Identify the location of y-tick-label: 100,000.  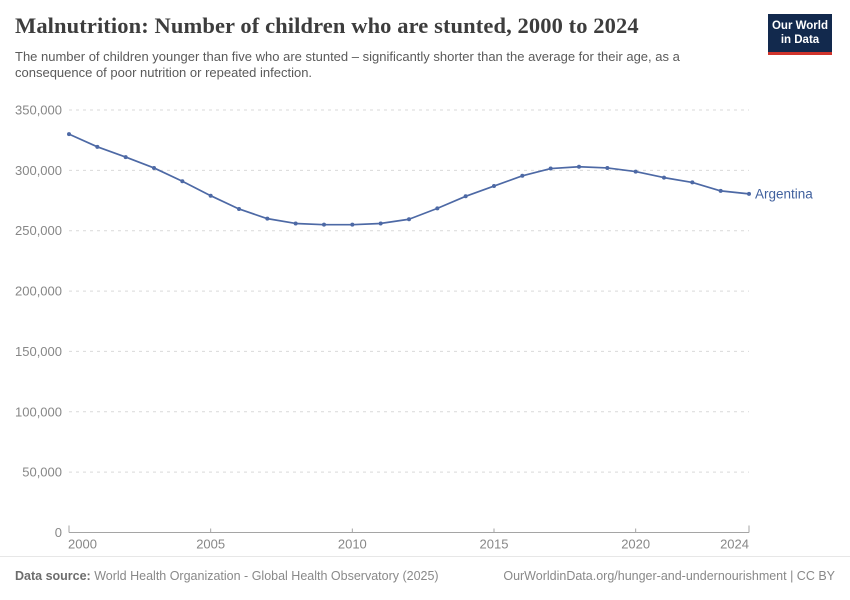
(38, 411).